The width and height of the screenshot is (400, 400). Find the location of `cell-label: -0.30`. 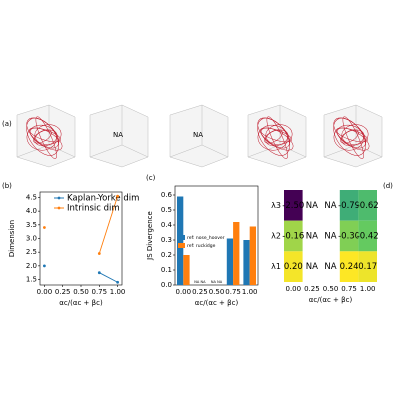

cell-label: -0.30 is located at coordinates (349, 237).